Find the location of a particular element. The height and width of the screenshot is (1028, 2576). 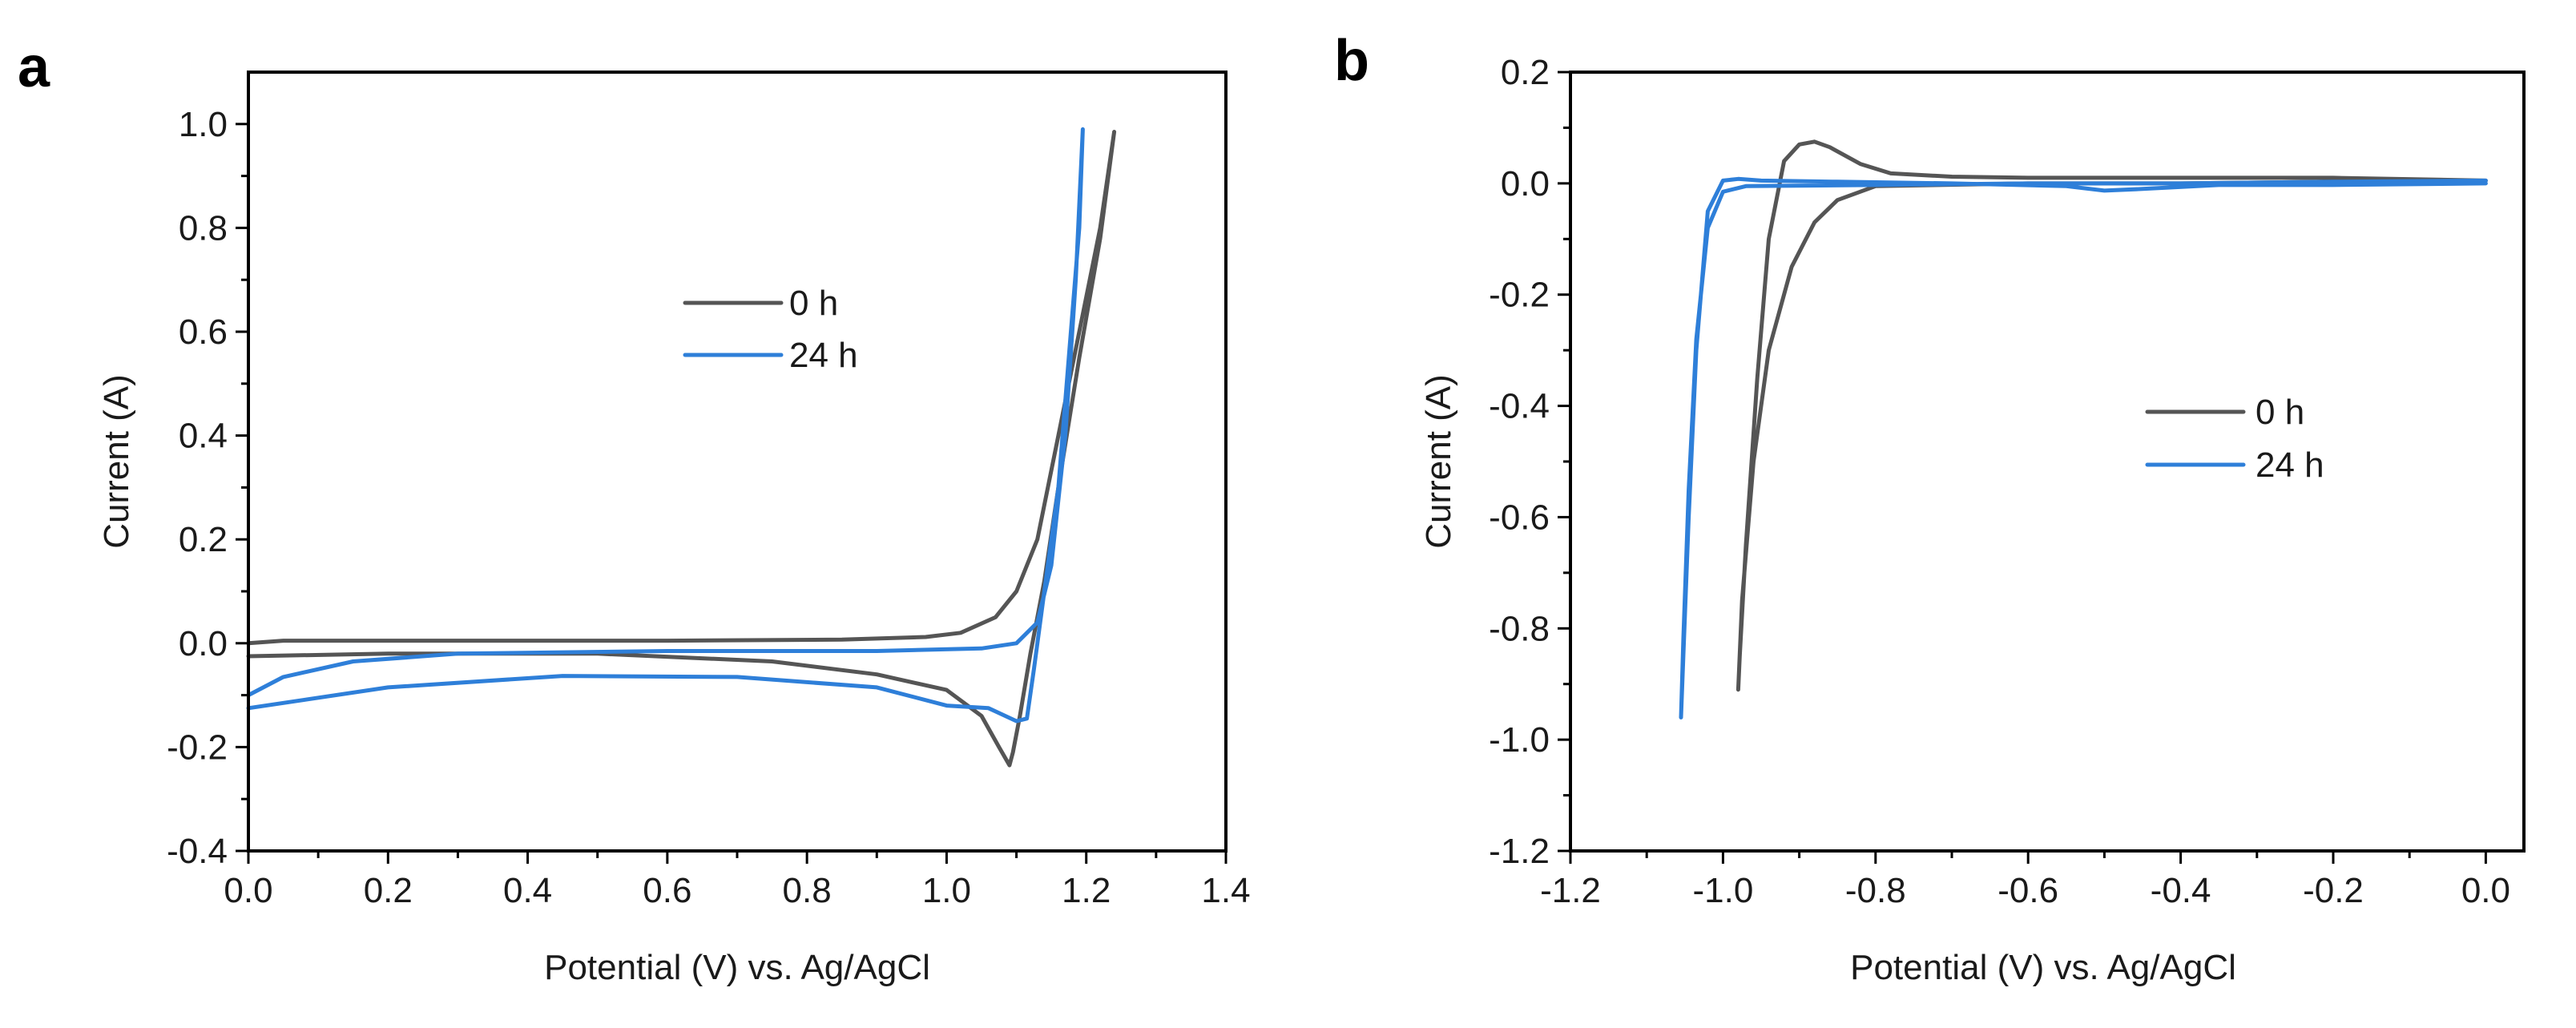

panel-a-y-tick-label: -0.4 is located at coordinates (197, 852).